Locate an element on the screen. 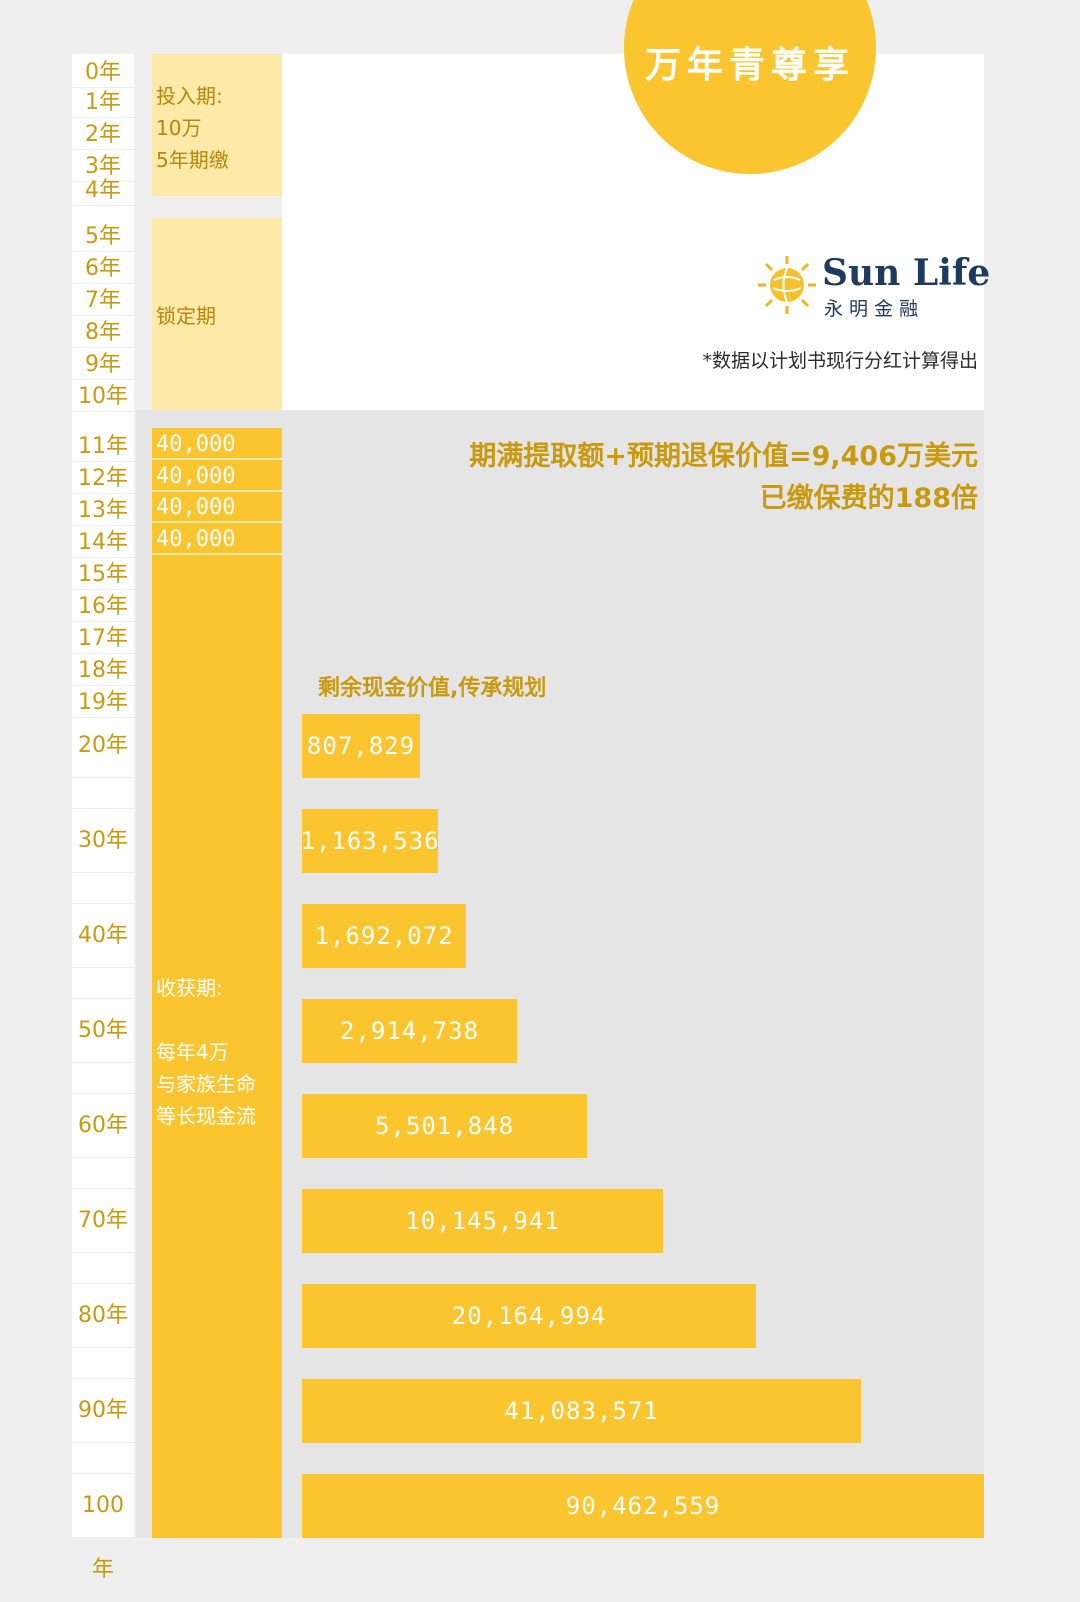 Image resolution: width=1080 pixels, height=1602 pixels. year-label: 2年 is located at coordinates (103, 135).